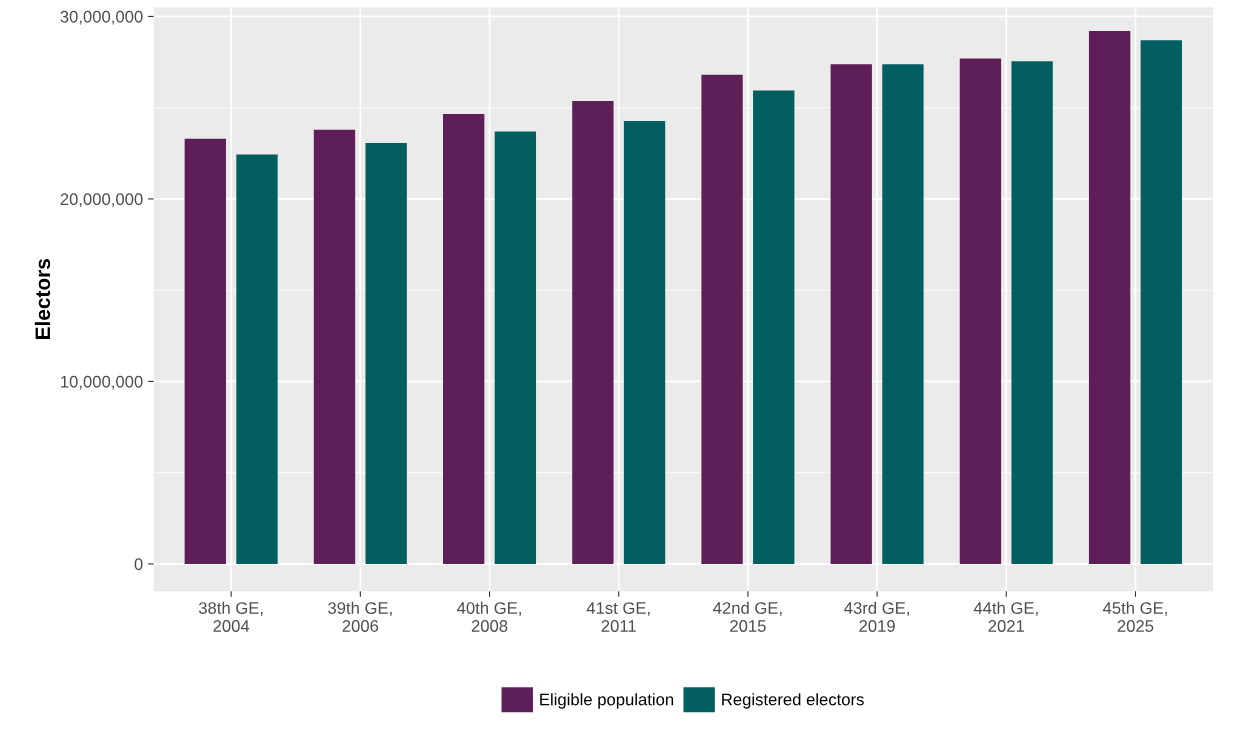 This screenshot has height=730, width=1239. What do you see at coordinates (1005, 616) in the screenshot?
I see `x-tick-label: 44th GE, 2021` at bounding box center [1005, 616].